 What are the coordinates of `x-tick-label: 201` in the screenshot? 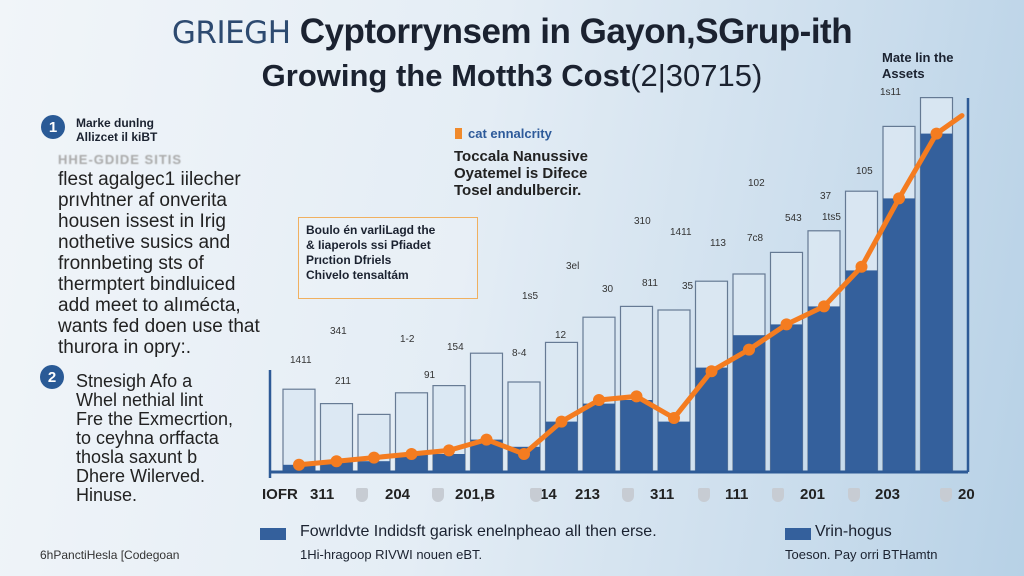 It's located at (813, 494).